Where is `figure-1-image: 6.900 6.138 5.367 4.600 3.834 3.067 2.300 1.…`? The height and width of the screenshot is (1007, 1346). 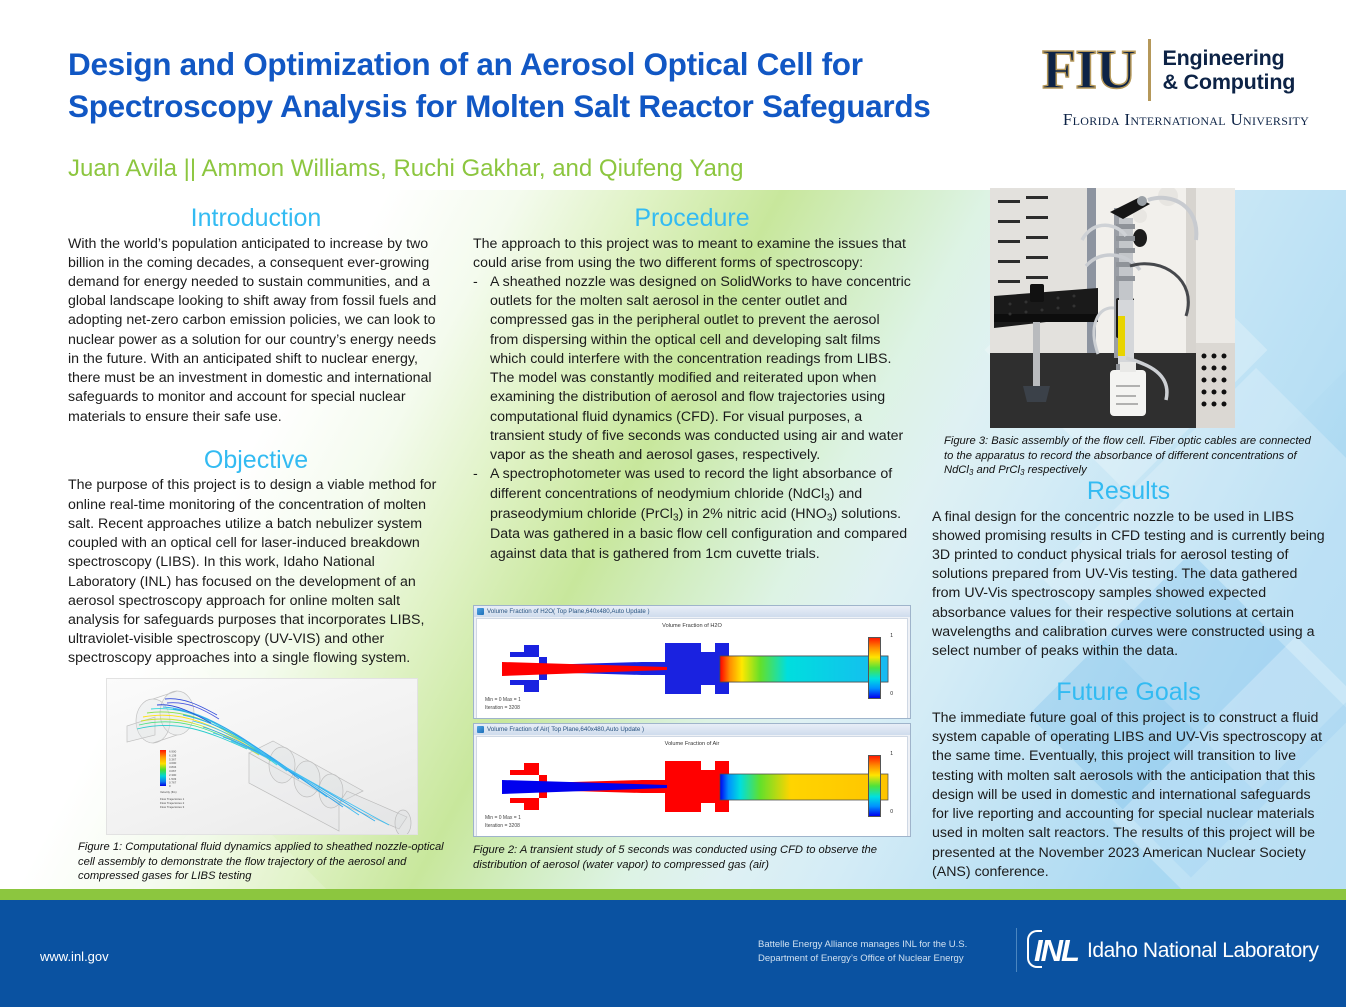 figure-1-image: 6.900 6.138 5.367 4.600 3.834 3.067 2.300 1.… is located at coordinates (262, 756).